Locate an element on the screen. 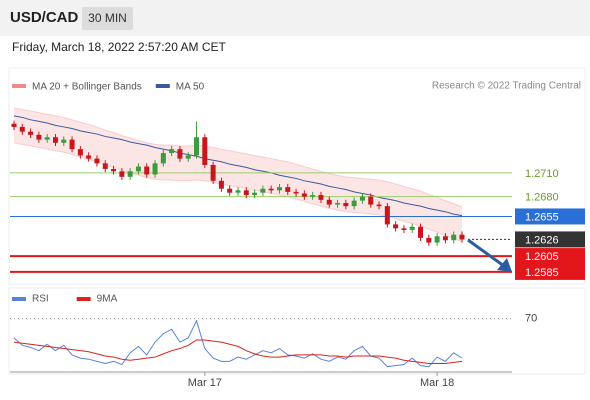  level-label: 1.2680 is located at coordinates (542, 198).